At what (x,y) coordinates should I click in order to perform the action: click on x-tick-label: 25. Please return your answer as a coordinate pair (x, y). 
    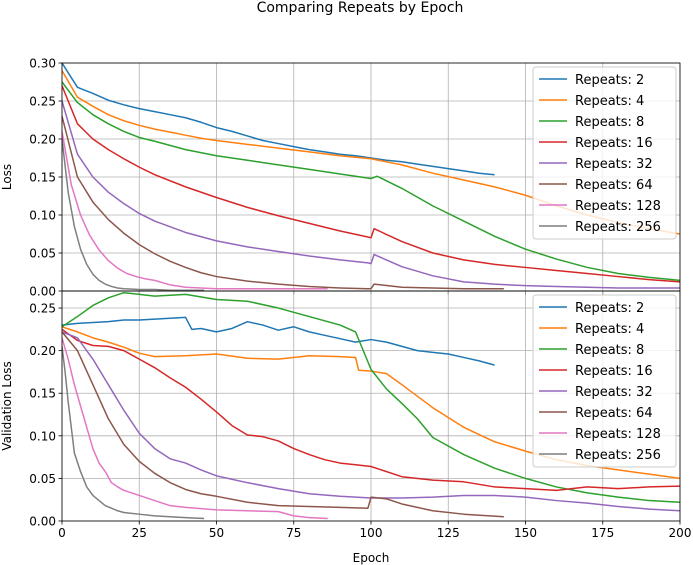
    Looking at the image, I should click on (139, 533).